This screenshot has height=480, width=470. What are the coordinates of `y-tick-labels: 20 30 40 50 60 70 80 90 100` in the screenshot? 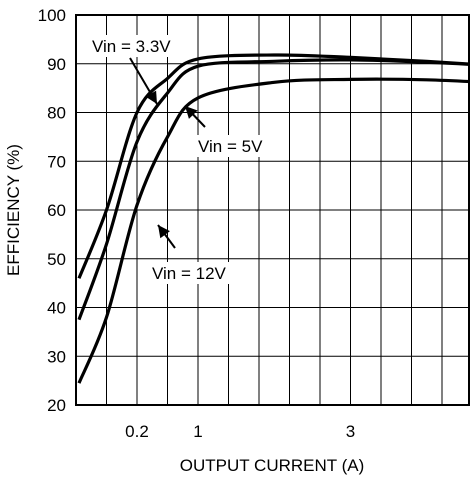 It's located at (52, 210).